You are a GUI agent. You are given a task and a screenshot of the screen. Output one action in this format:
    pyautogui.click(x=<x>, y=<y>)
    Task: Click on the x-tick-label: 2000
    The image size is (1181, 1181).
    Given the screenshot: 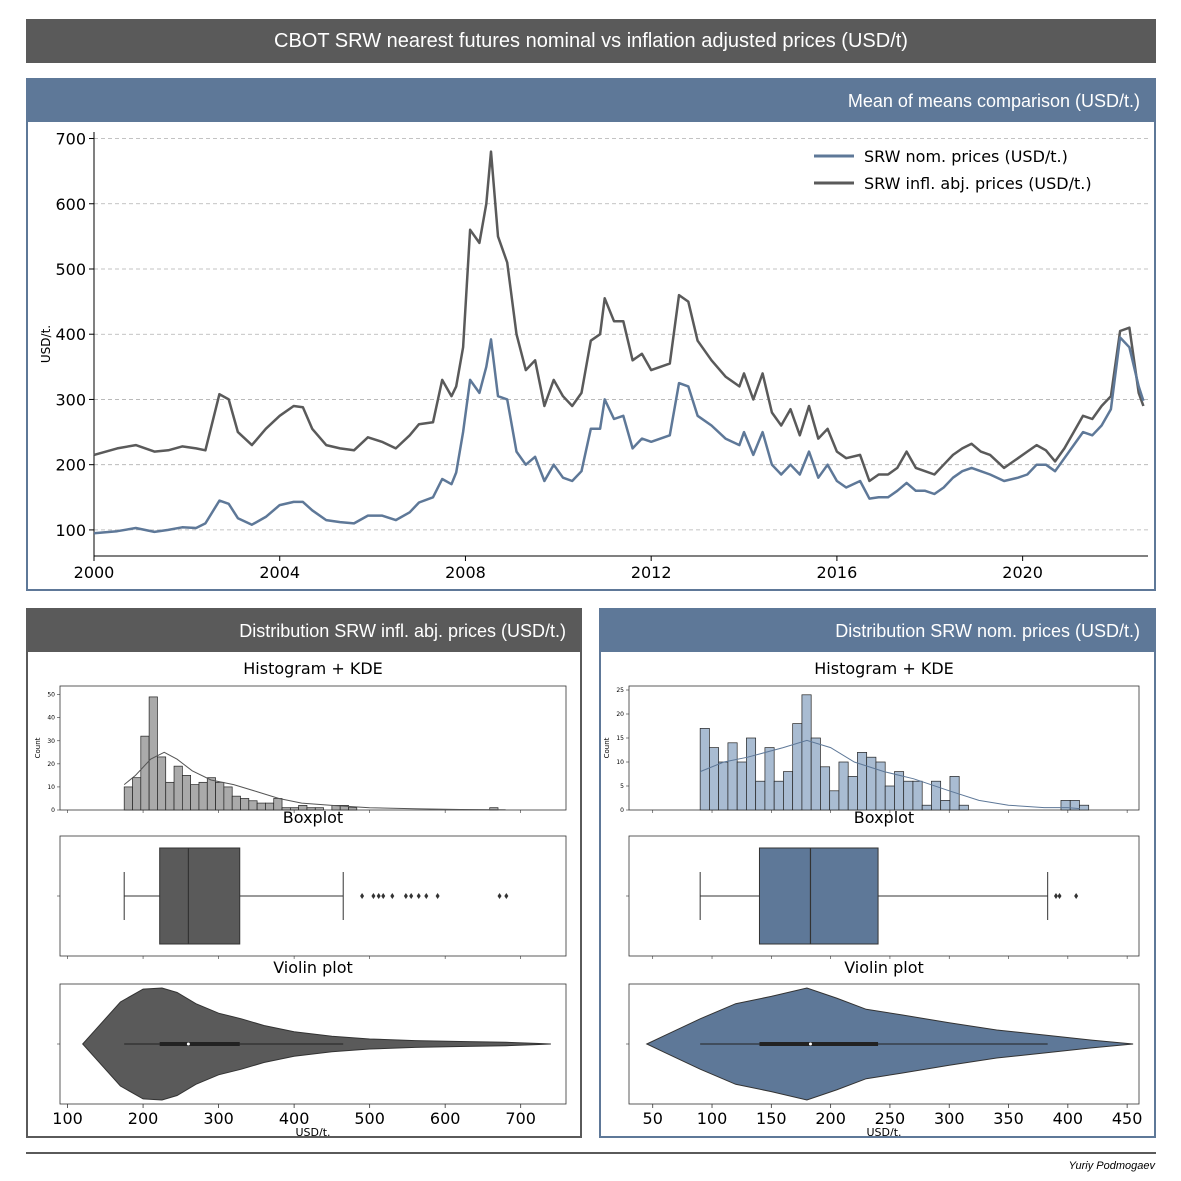 What is the action you would take?
    pyautogui.click(x=94, y=572)
    